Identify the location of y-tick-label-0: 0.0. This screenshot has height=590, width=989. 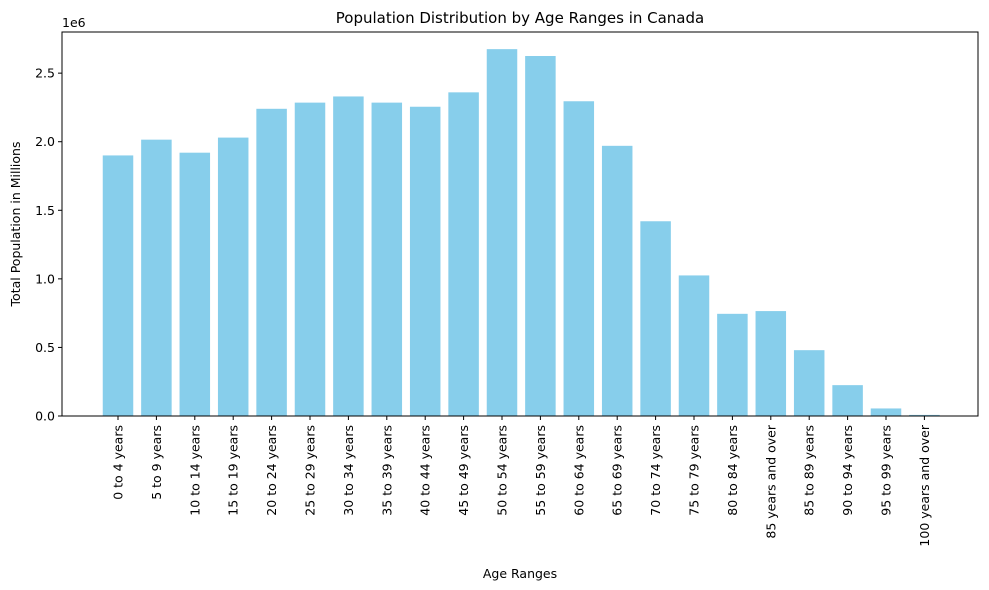
(45, 416).